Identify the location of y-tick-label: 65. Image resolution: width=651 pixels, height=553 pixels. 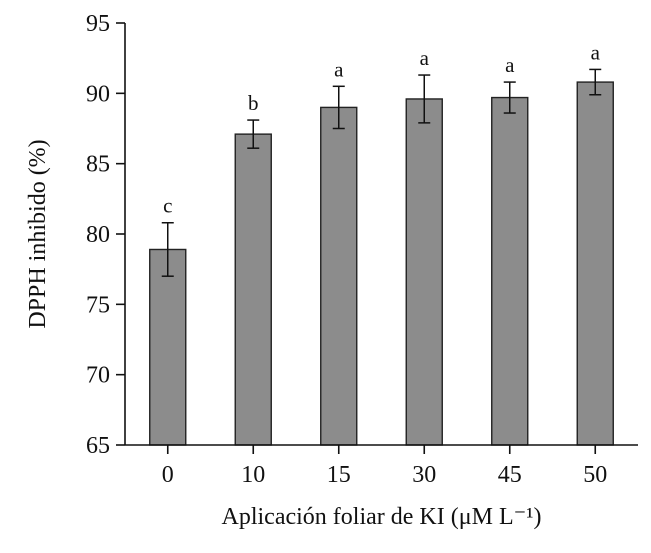
(98, 446).